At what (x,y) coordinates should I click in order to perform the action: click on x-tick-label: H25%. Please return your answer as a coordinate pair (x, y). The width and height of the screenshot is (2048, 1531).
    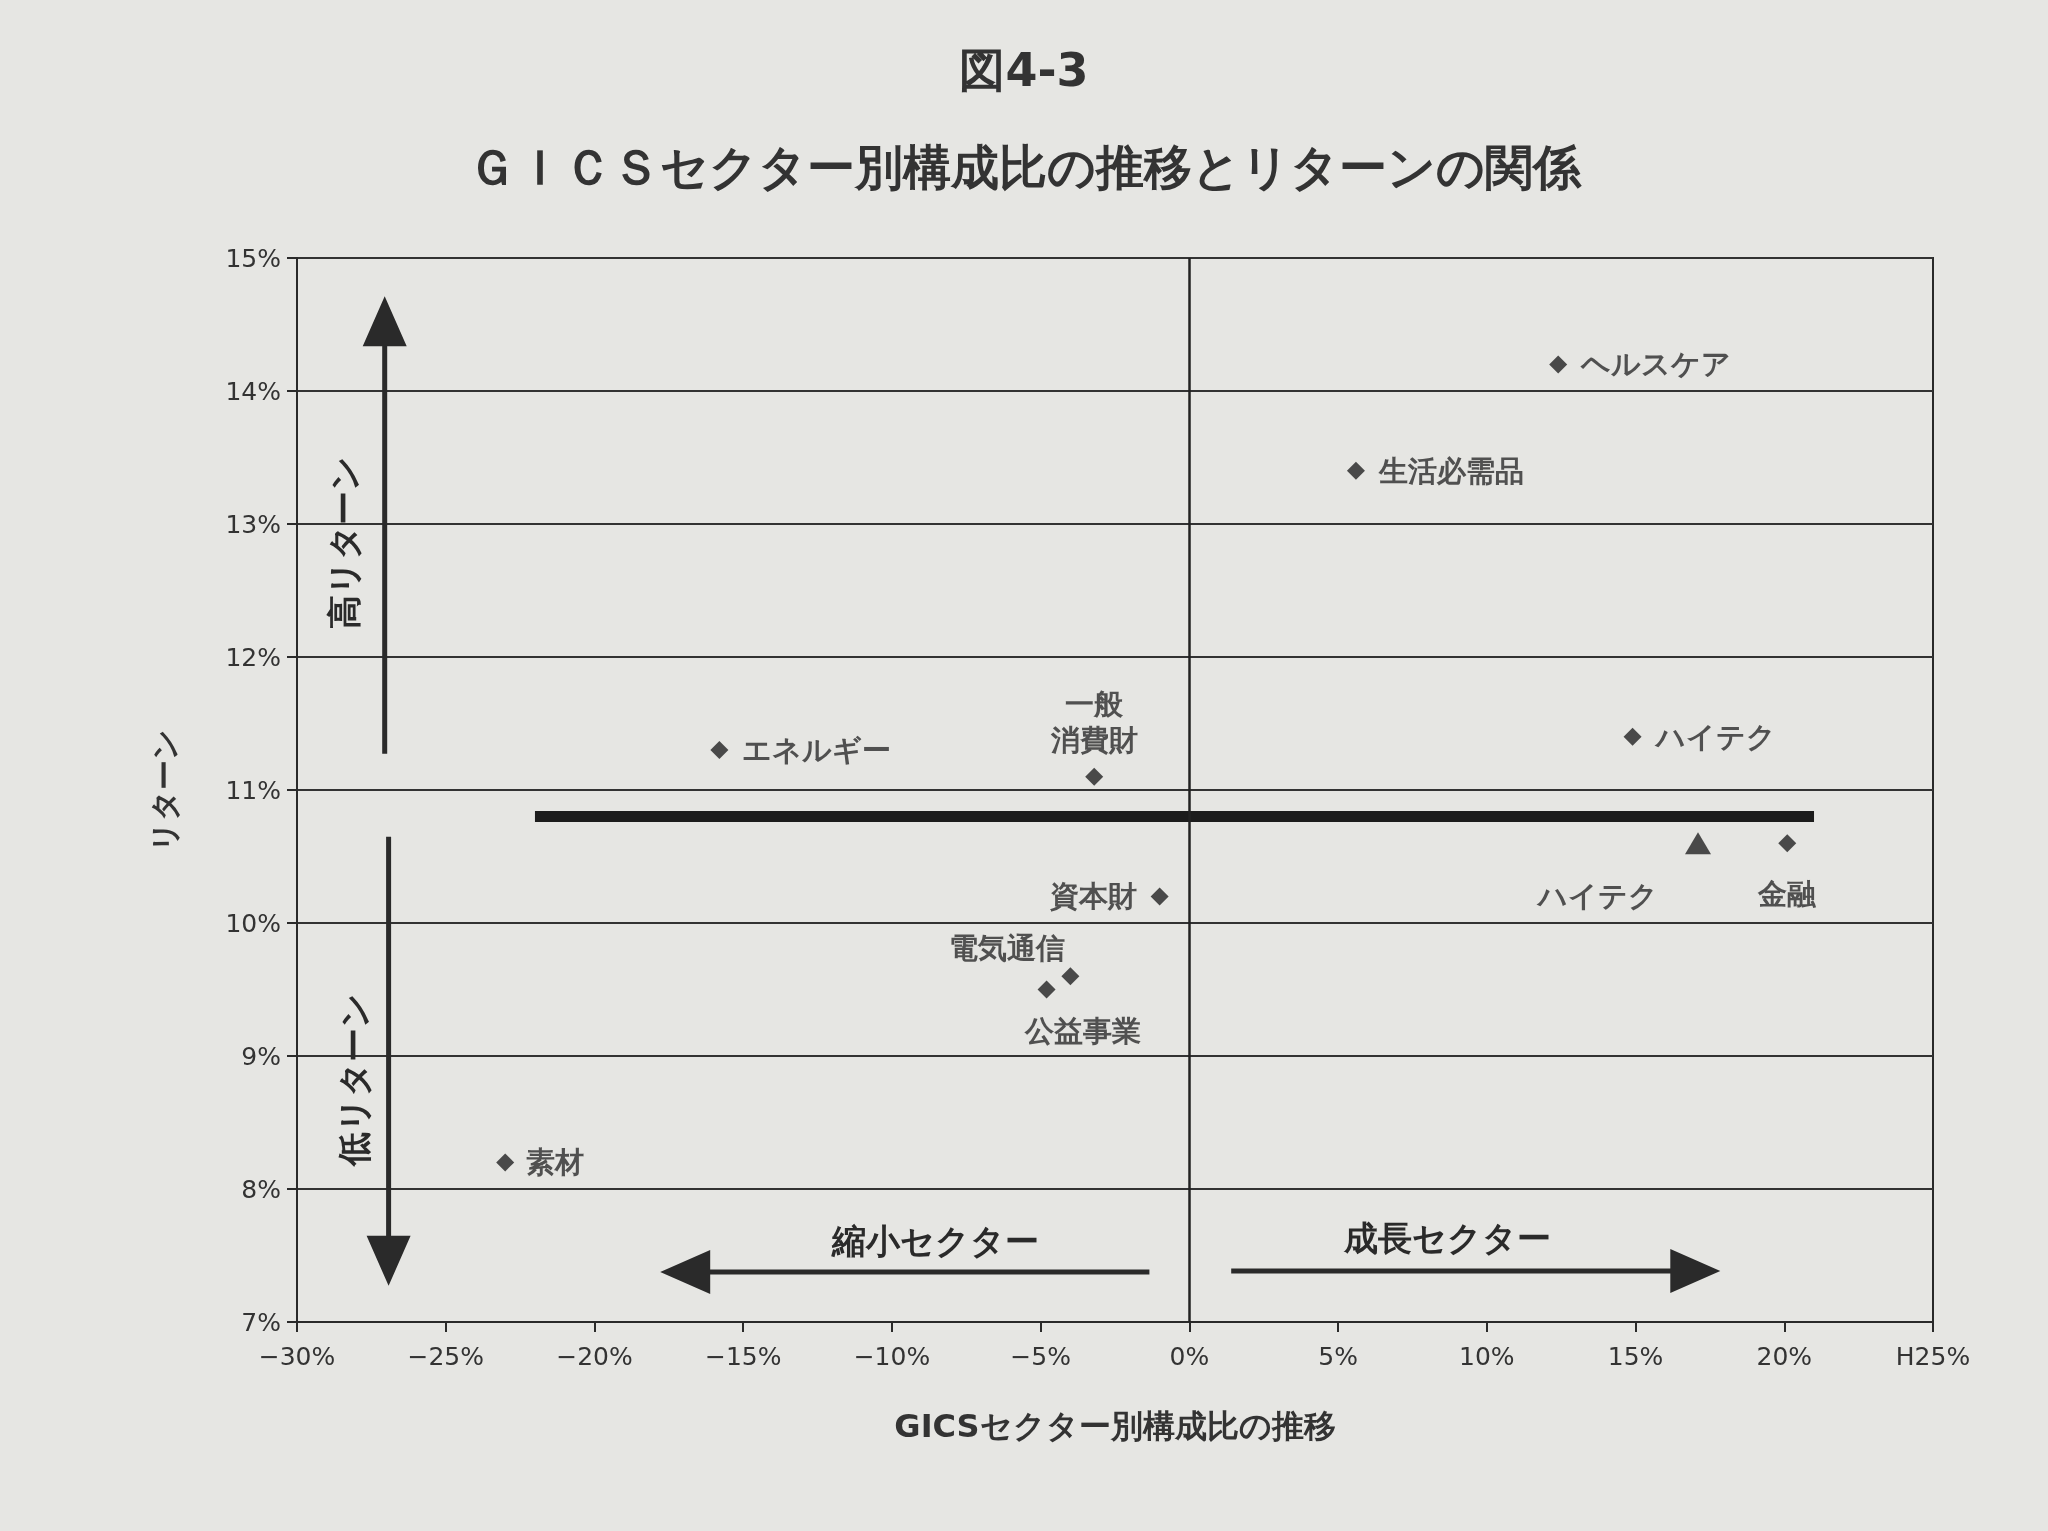
    Looking at the image, I should click on (1933, 1356).